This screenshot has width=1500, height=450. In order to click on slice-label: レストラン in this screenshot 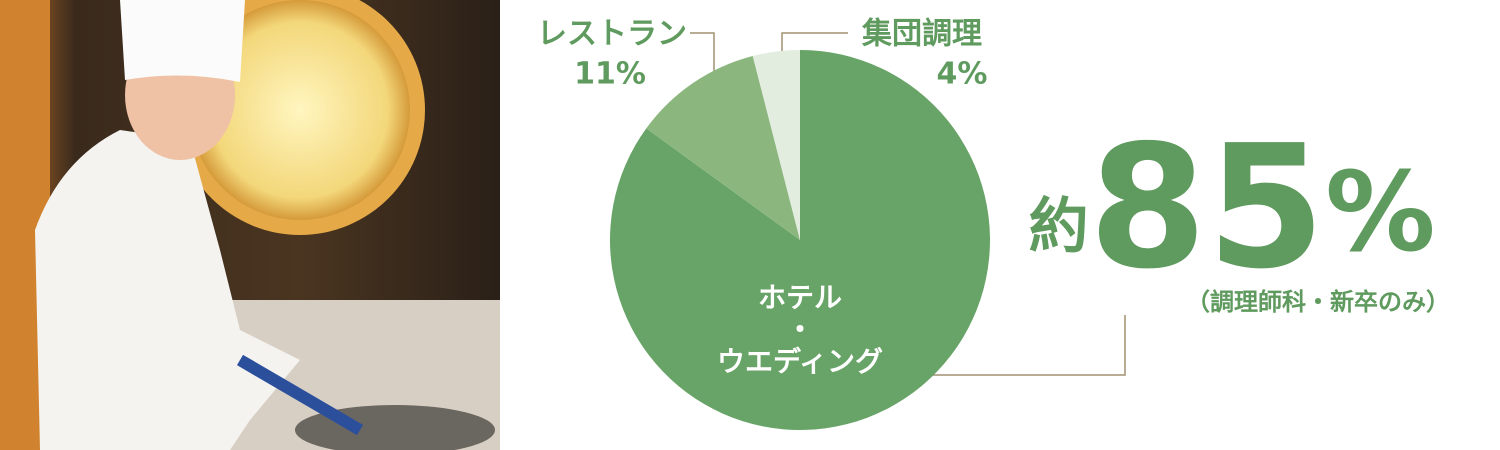, I will do `click(612, 34)`.